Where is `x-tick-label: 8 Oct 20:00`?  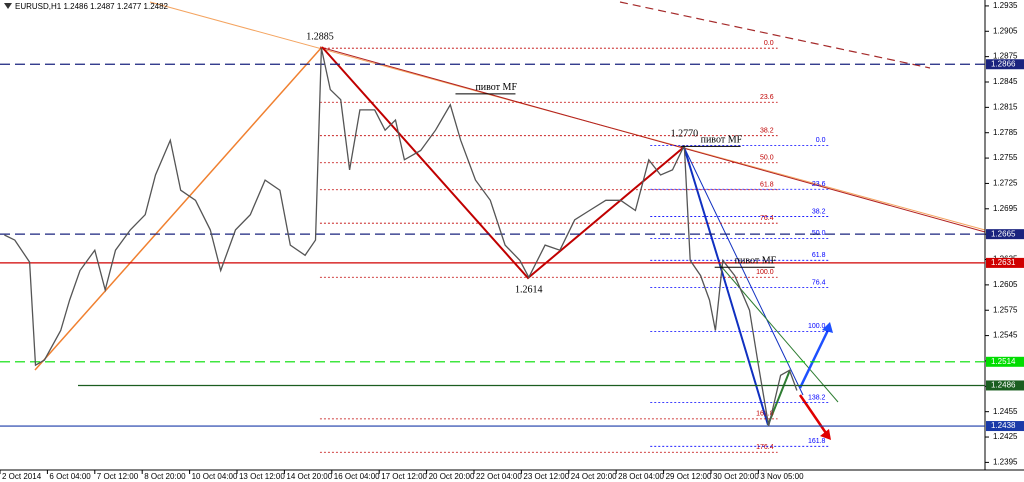
x-tick-label: 8 Oct 20:00 is located at coordinates (165, 476).